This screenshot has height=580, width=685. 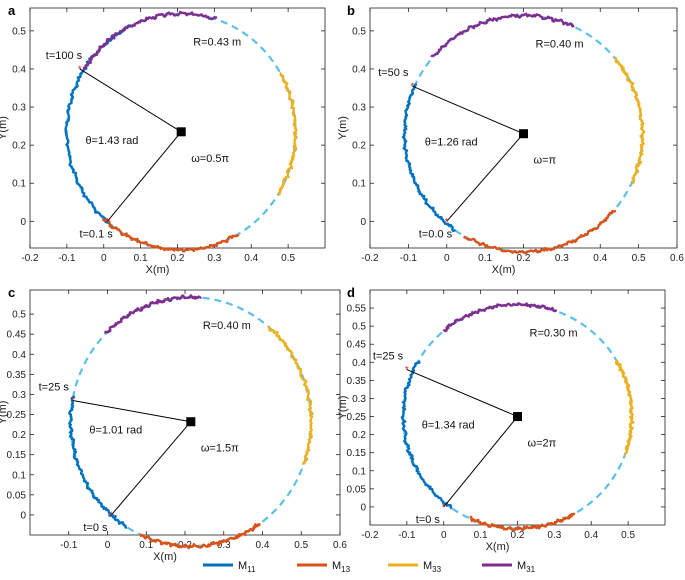 What do you see at coordinates (17, 415) in the screenshot?
I see `y-tick-label: 0.25` at bounding box center [17, 415].